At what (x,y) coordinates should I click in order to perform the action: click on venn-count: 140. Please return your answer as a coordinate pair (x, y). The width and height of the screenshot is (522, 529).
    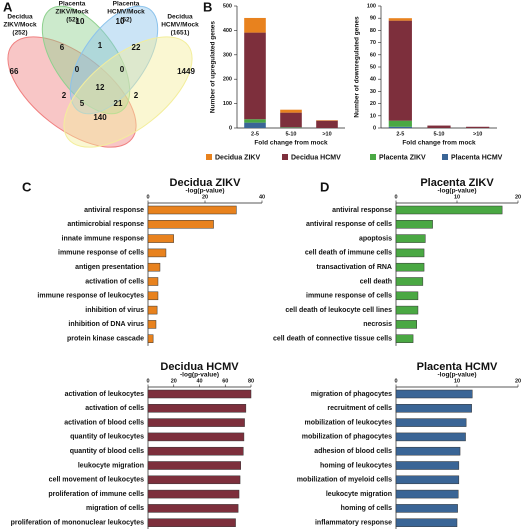
    Looking at the image, I should click on (100, 117).